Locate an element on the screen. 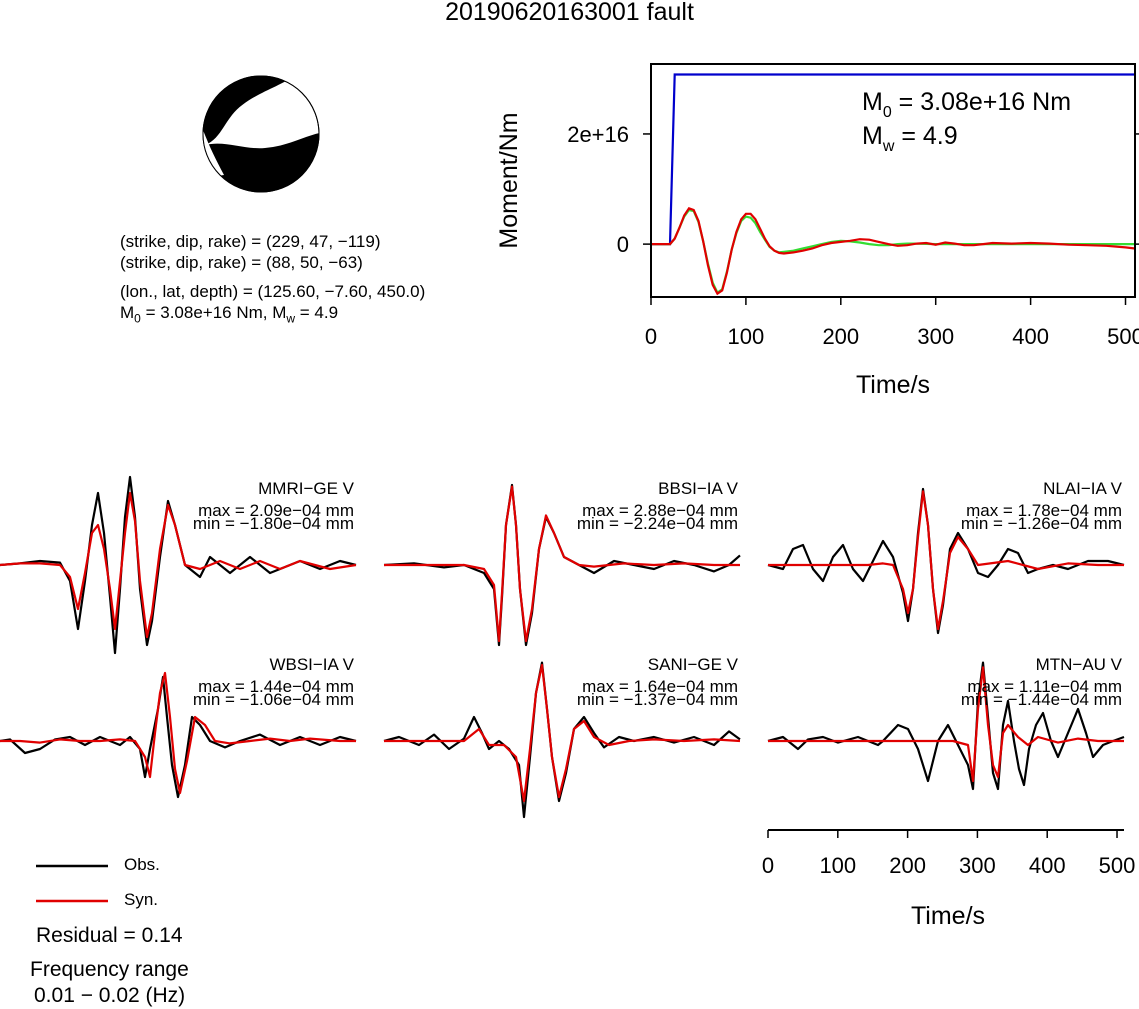  station-label: SANI−GE V is located at coordinates (693, 664).